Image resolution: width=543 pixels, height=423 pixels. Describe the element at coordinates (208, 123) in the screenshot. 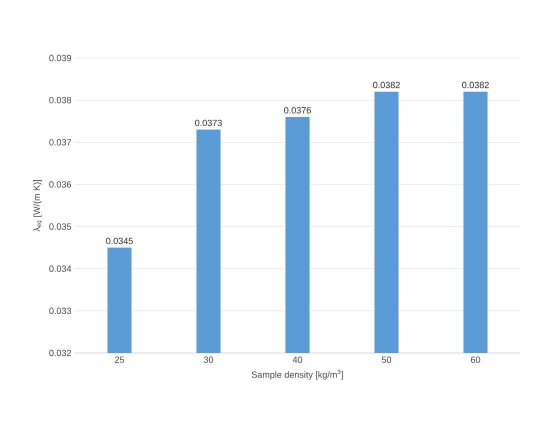

I see `data-label: 0.0373` at that location.